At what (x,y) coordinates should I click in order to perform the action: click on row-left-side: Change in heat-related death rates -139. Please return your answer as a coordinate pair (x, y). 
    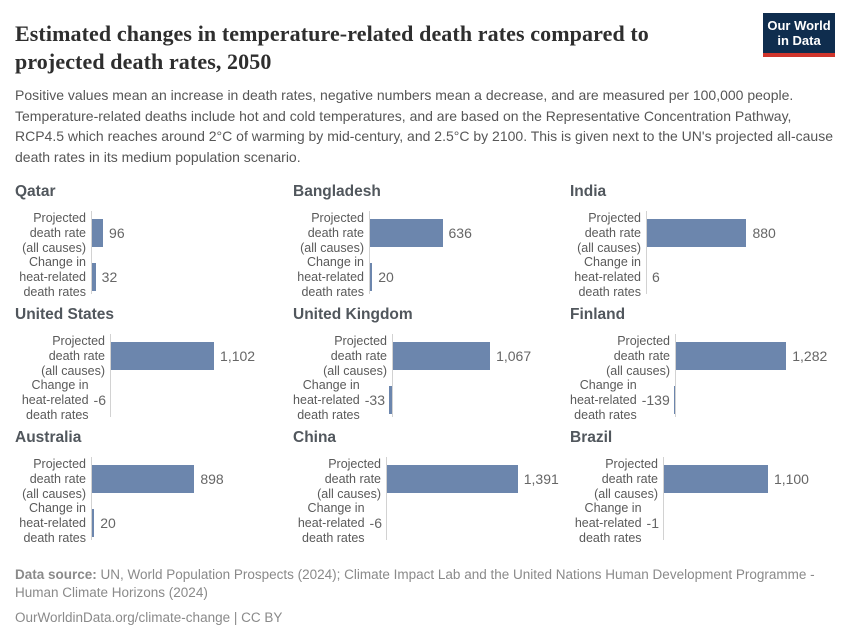
    Looking at the image, I should click on (622, 400).